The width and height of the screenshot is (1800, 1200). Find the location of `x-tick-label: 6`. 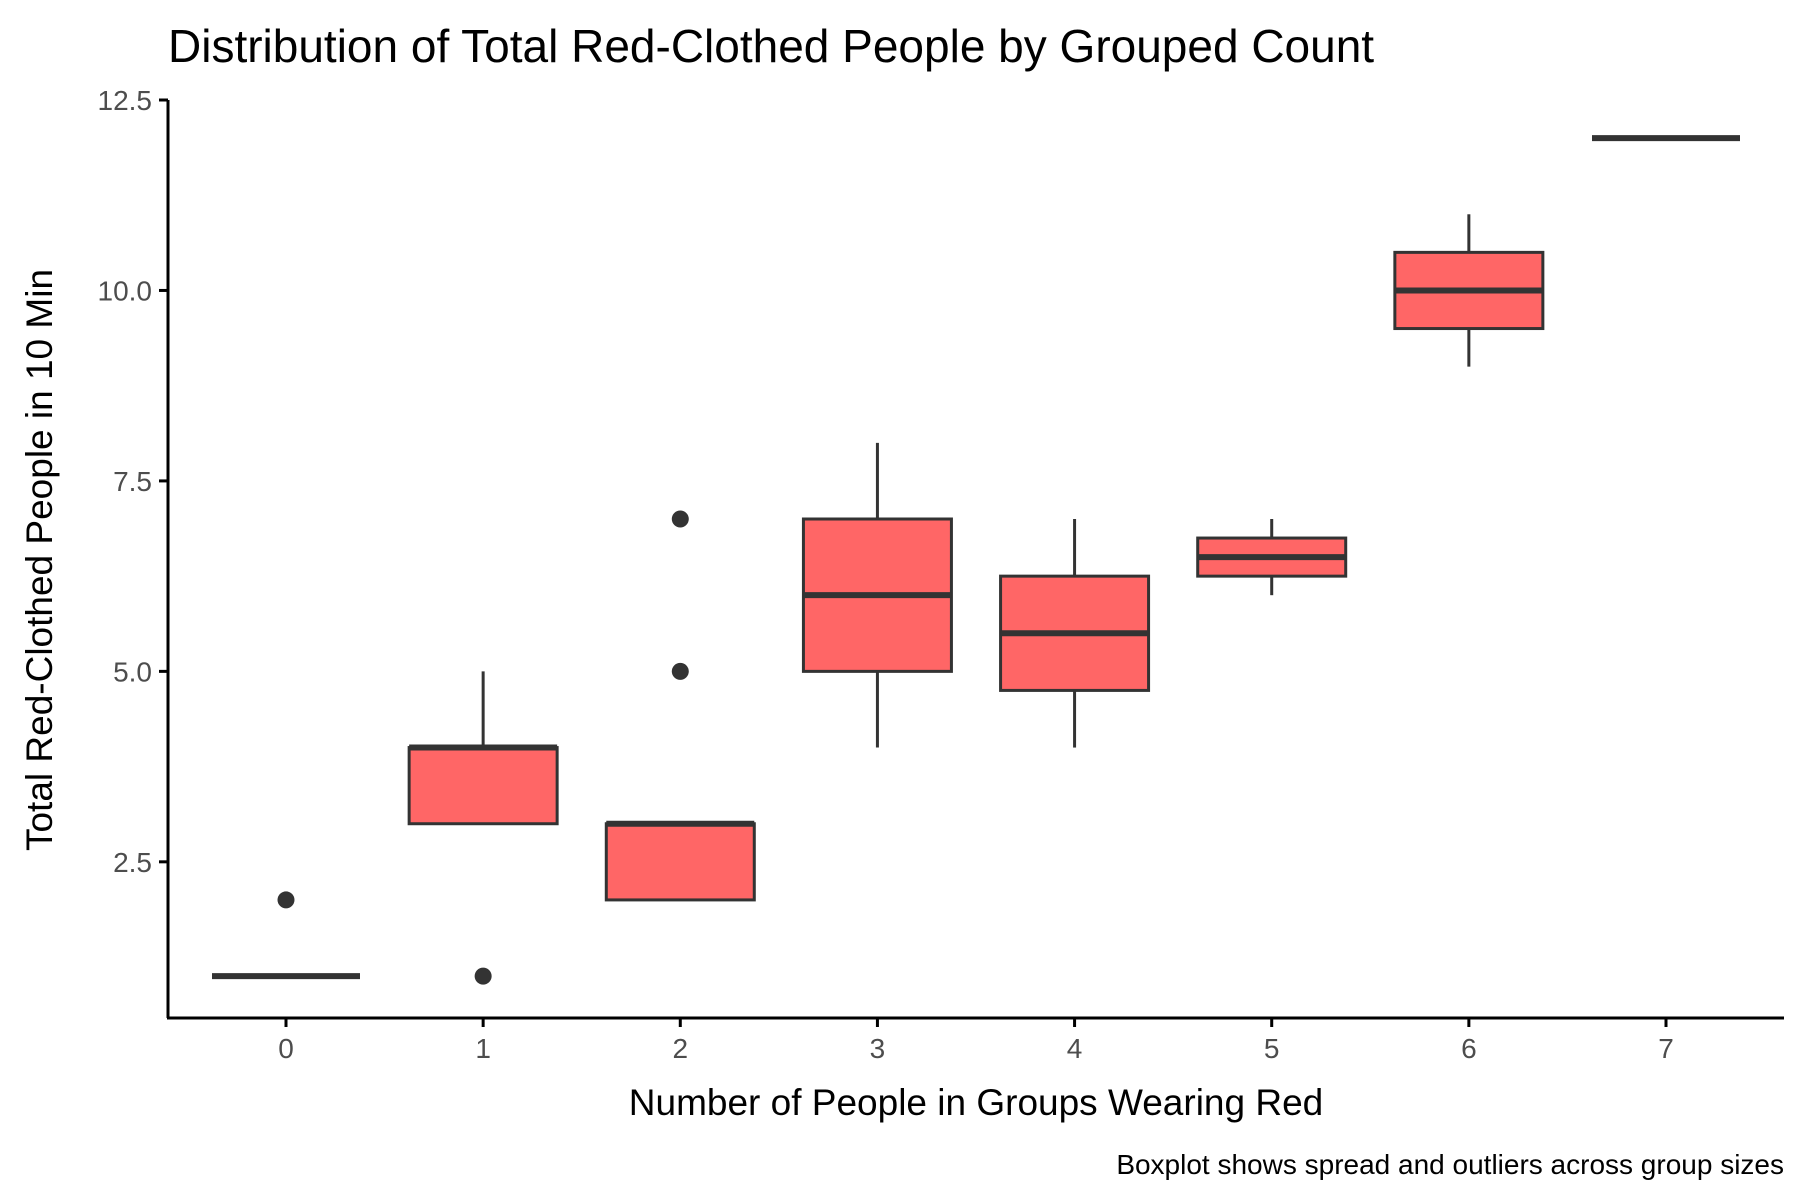

x-tick-label: 6 is located at coordinates (1469, 1048).